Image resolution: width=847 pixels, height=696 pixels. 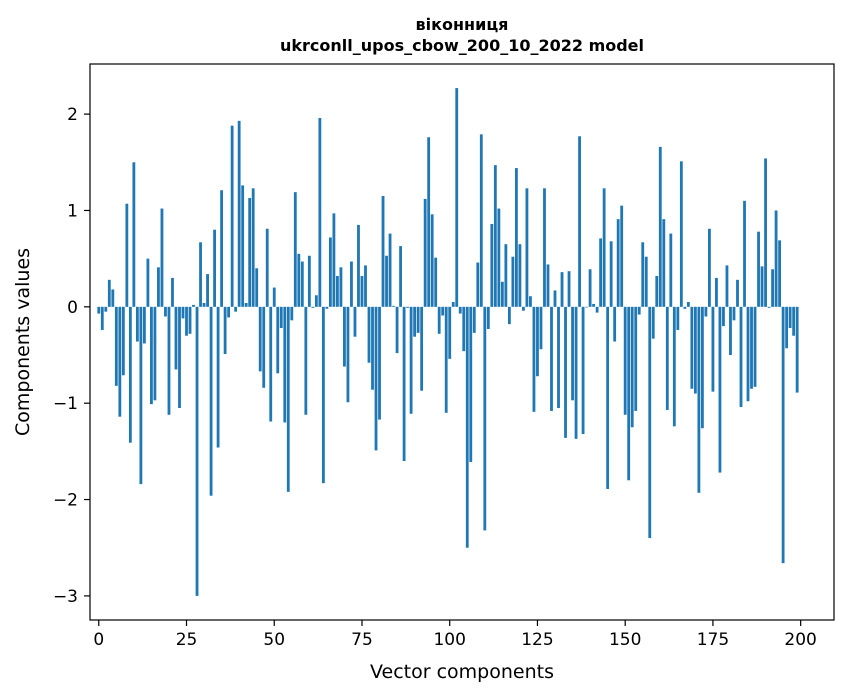 I want to click on x-tick-label: 25, so click(x=187, y=640).